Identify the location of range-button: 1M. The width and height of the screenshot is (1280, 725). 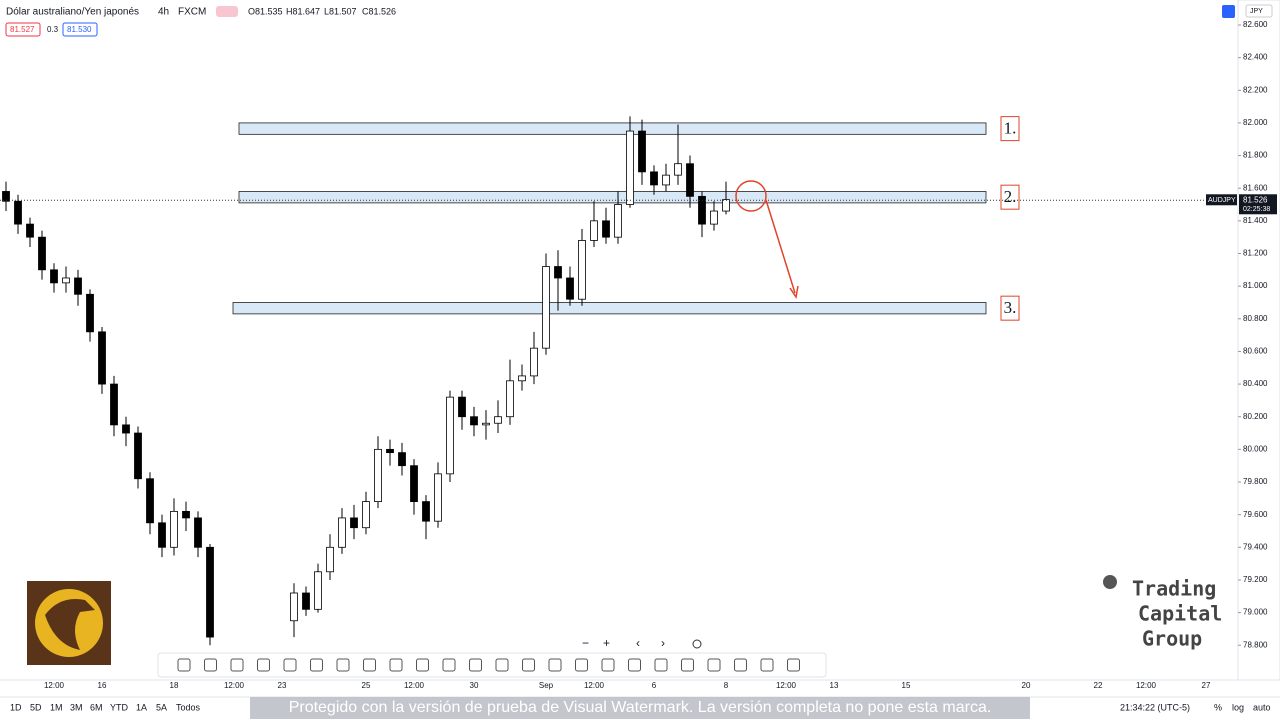
(56, 707).